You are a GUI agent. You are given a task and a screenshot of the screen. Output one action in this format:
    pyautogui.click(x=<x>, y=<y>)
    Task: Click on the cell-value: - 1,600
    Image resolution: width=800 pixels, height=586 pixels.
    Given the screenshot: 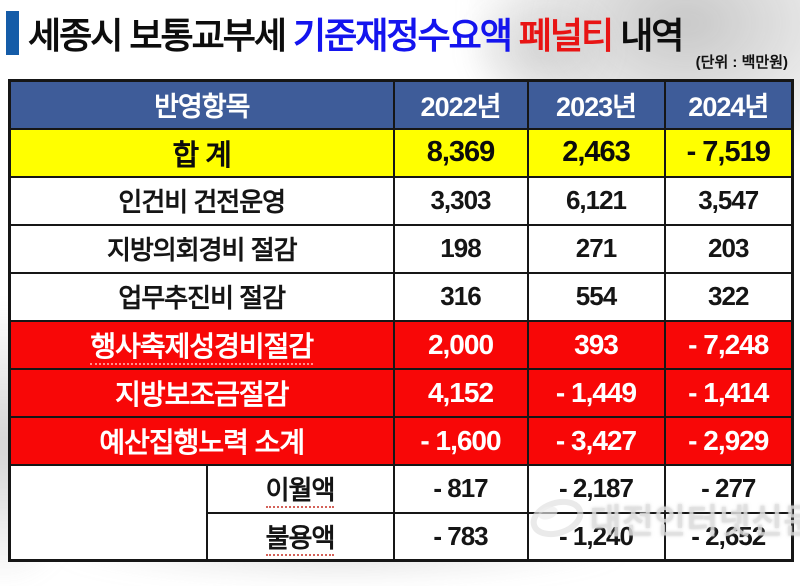 What is the action you would take?
    pyautogui.click(x=460, y=440)
    